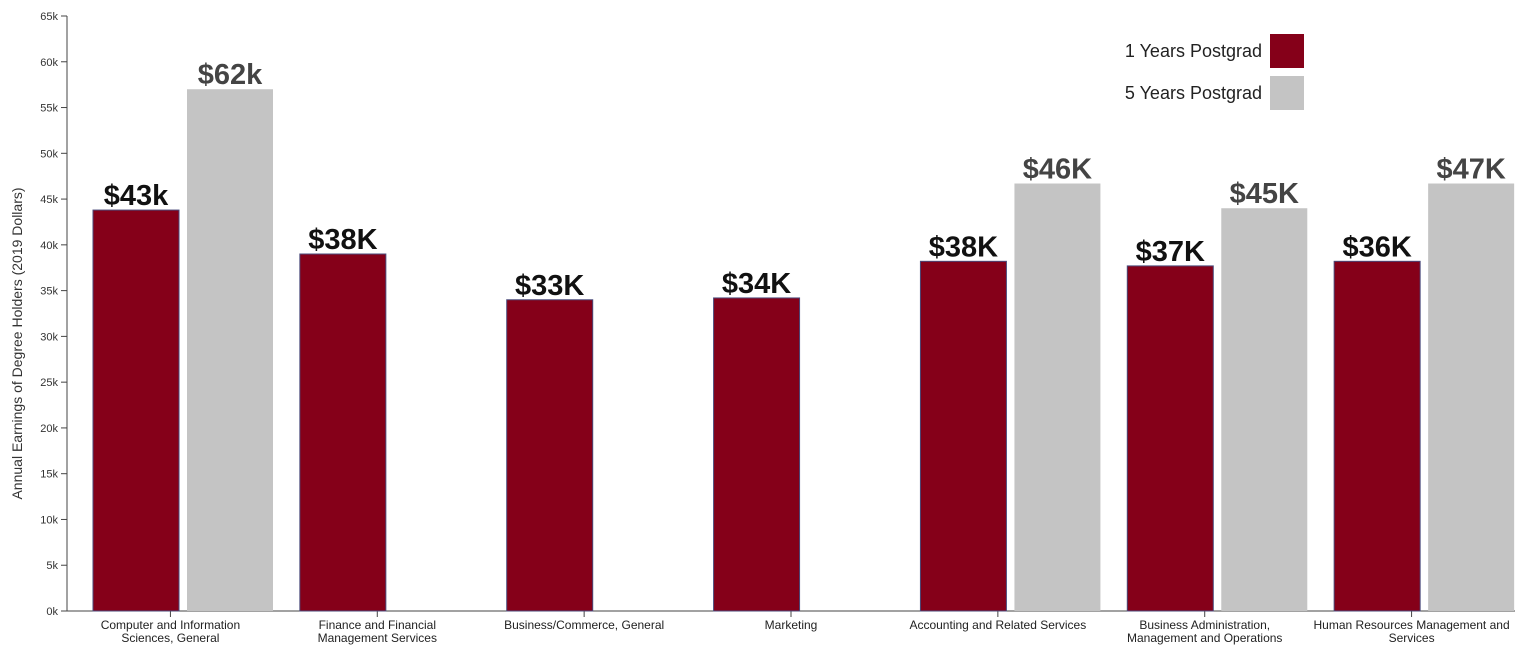 The width and height of the screenshot is (1521, 649). I want to click on x-tick-label: Business/Commerce, General, so click(584, 625).